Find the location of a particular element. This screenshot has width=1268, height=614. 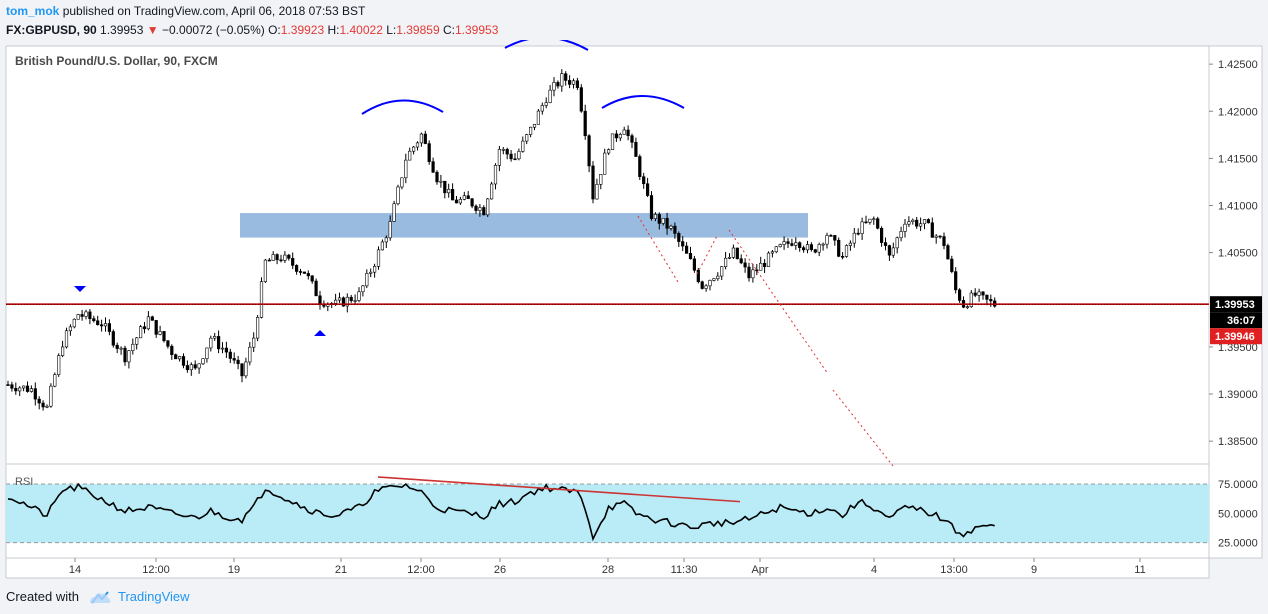

time-tick-label: 11:30 is located at coordinates (684, 570).